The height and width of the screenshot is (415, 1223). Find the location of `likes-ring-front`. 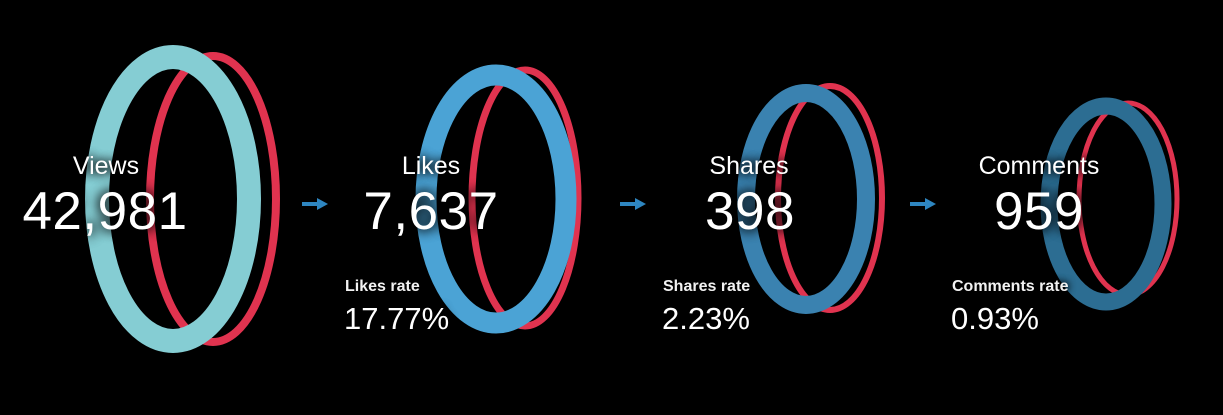

likes-ring-front is located at coordinates (496, 199).